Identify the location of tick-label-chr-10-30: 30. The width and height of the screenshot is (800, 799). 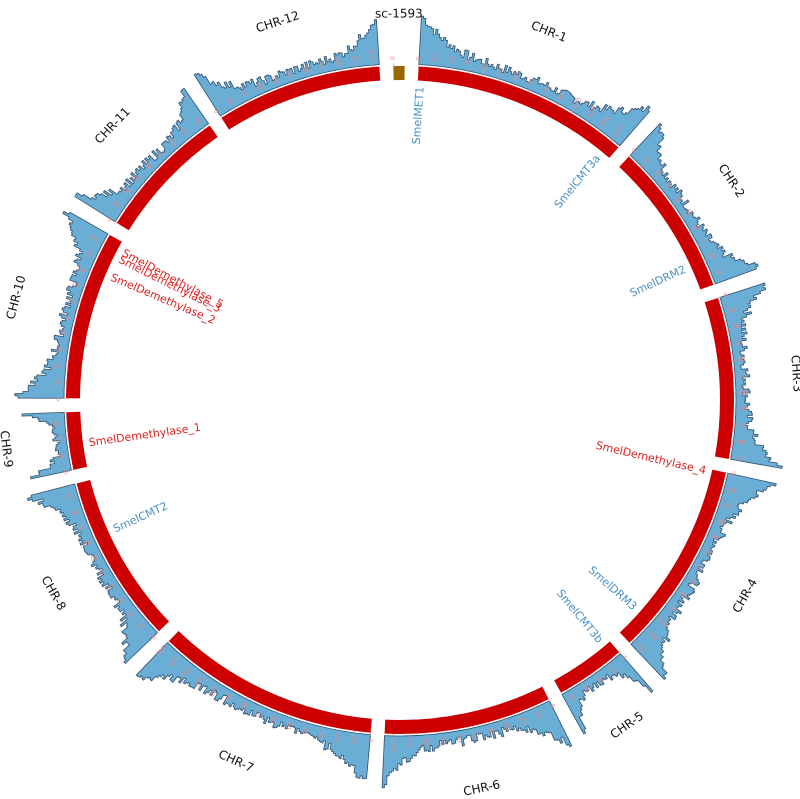
(60, 349).